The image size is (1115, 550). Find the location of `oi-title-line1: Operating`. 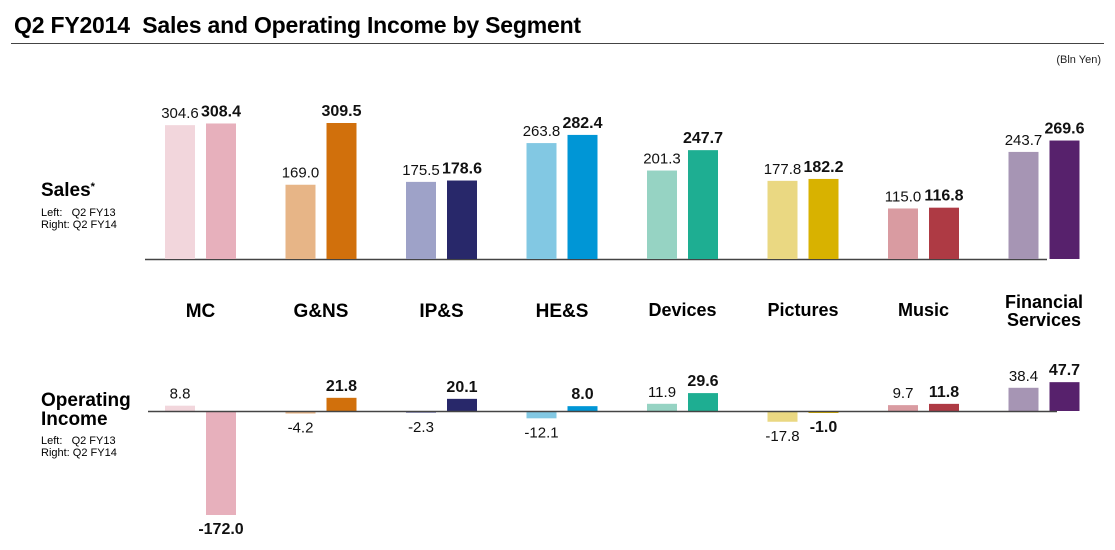

oi-title-line1: Operating is located at coordinates (86, 400).